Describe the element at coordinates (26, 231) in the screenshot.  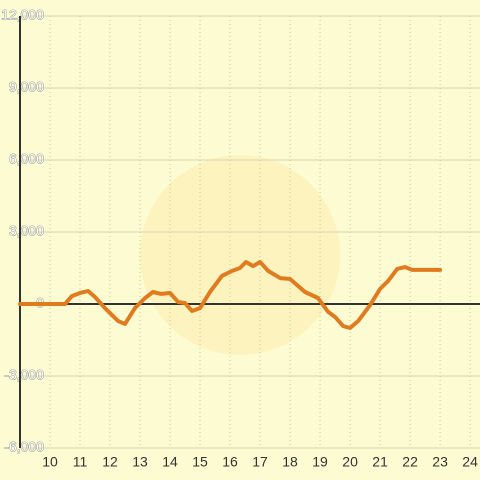
I see `y-tick-label: 3,000` at that location.